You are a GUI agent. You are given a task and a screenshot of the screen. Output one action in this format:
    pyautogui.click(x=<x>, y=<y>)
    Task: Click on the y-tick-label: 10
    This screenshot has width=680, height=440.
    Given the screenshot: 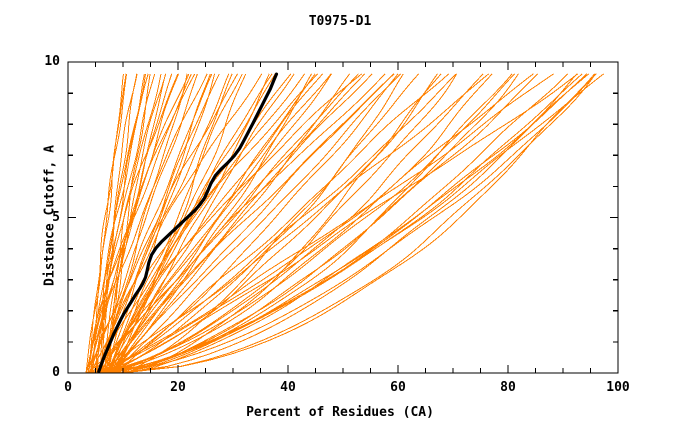 What is the action you would take?
    pyautogui.click(x=52, y=61)
    